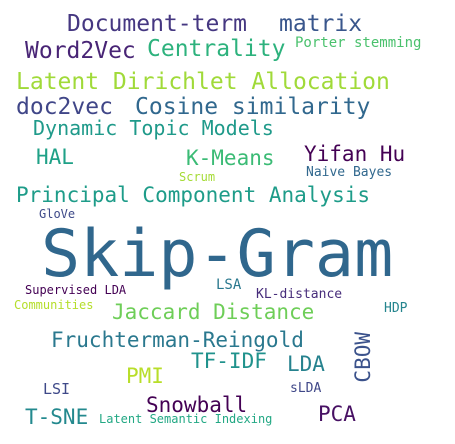  Describe the element at coordinates (57, 389) in the screenshot. I see `word-lsi: LSI` at that location.